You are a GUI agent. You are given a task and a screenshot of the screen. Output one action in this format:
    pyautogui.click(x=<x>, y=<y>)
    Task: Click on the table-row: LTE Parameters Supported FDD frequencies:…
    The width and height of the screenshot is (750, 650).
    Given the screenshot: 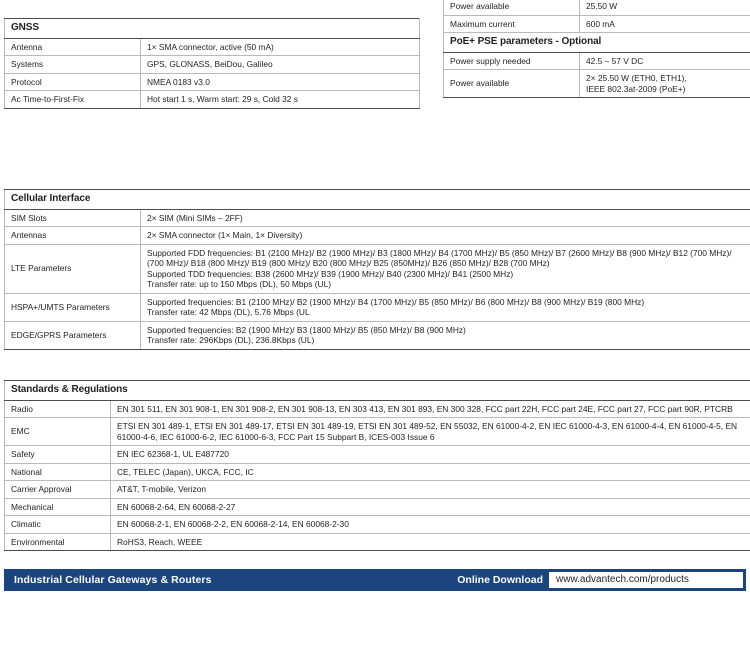 What is the action you would take?
    pyautogui.click(x=377, y=268)
    